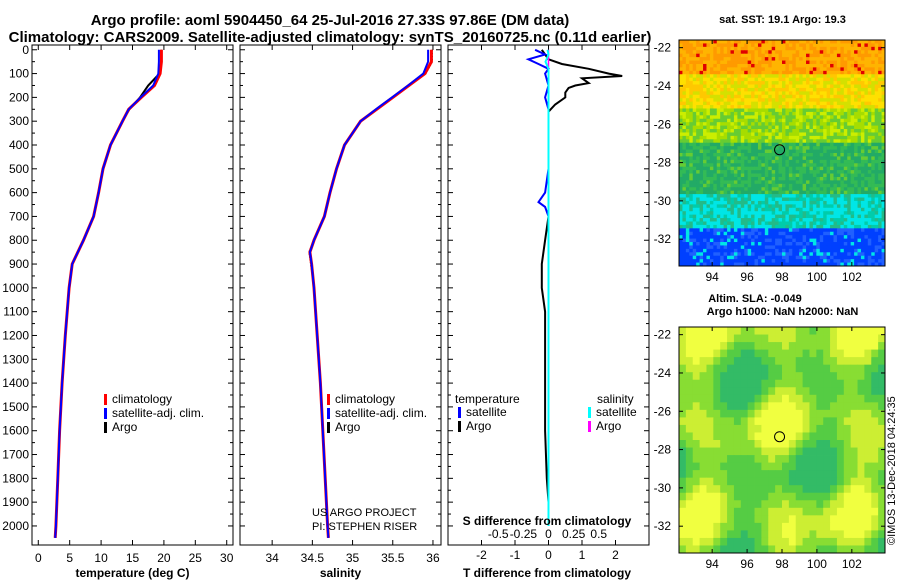 This screenshot has width=900, height=580. Describe the element at coordinates (615, 399) in the screenshot. I see `diff-legend-sal-title: salinity` at that location.